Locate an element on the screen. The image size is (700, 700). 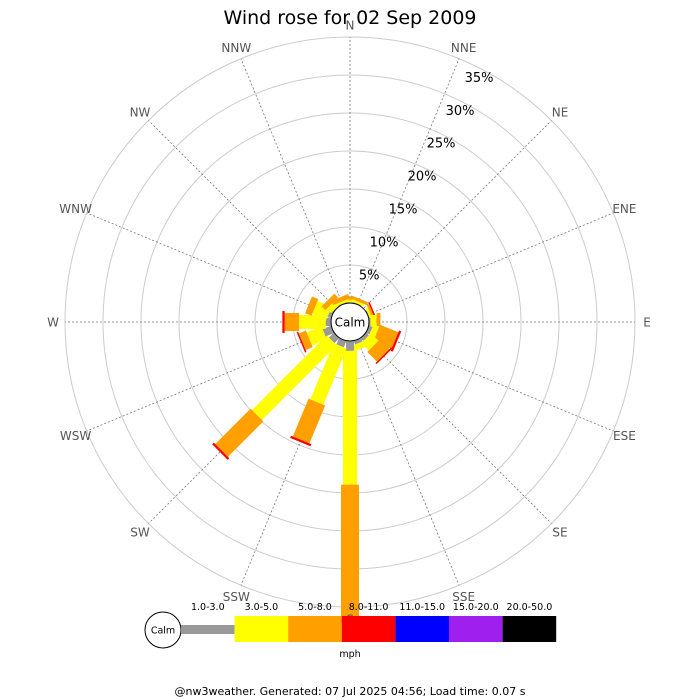
direction-label-ese: ESE is located at coordinates (624, 436).